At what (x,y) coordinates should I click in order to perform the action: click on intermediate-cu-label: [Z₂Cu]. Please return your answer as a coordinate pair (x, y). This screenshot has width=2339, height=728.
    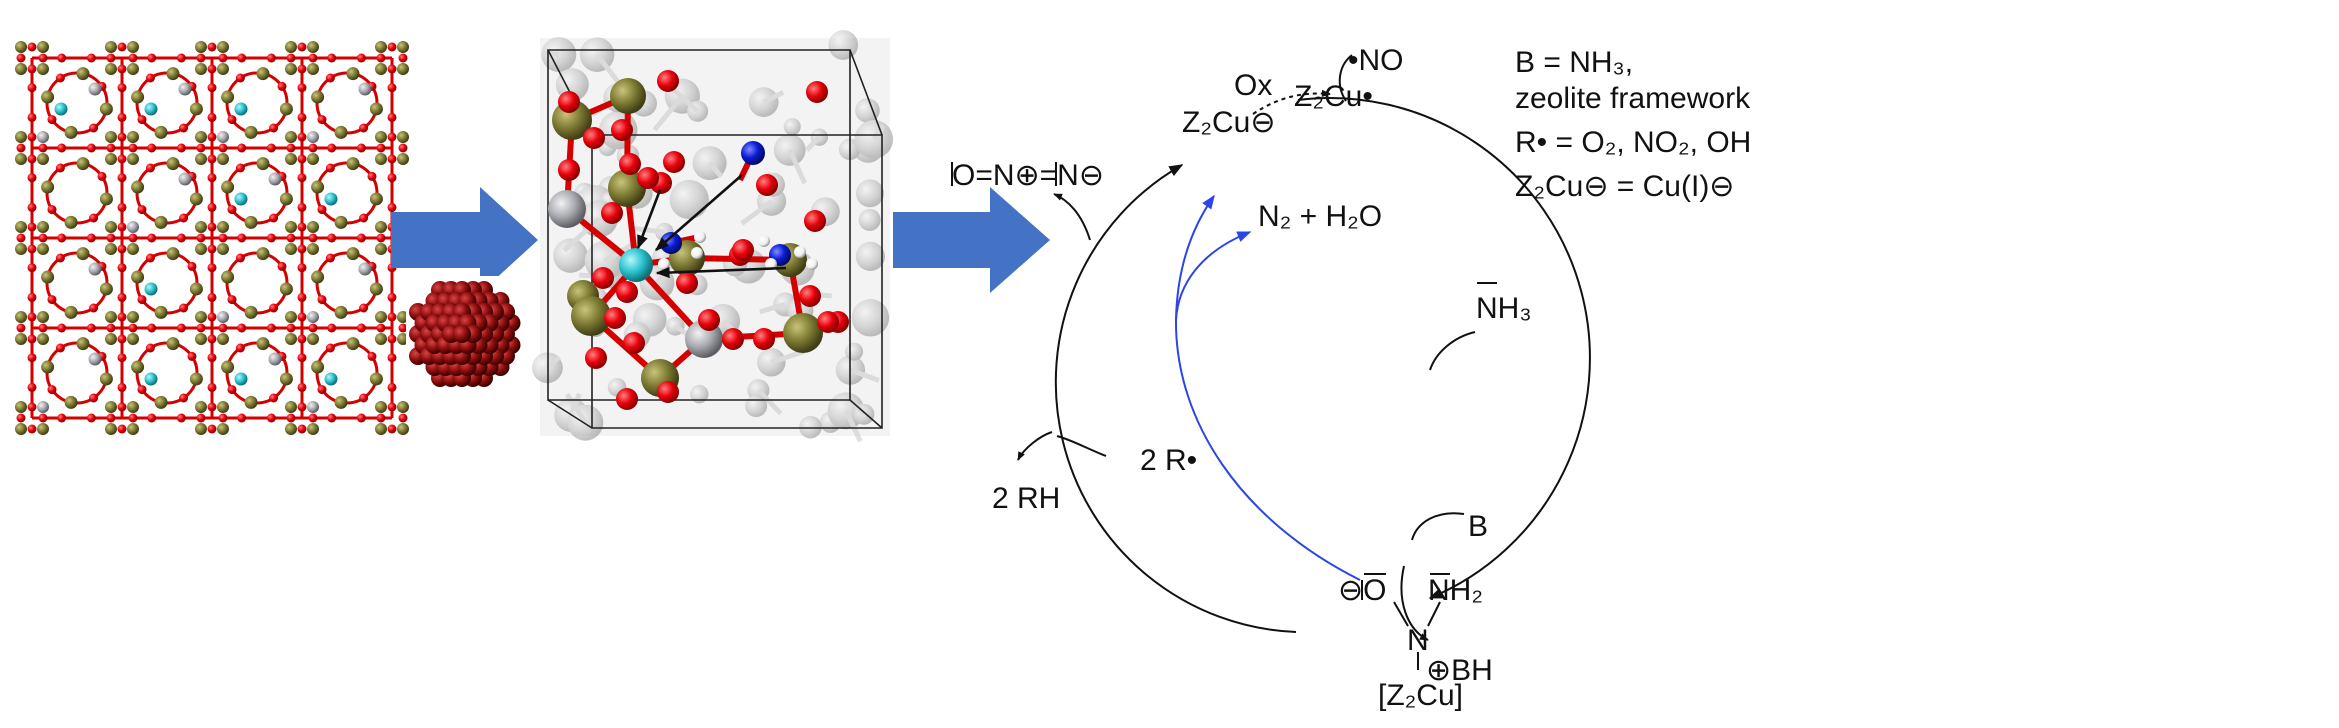
    Looking at the image, I should click on (1420, 695).